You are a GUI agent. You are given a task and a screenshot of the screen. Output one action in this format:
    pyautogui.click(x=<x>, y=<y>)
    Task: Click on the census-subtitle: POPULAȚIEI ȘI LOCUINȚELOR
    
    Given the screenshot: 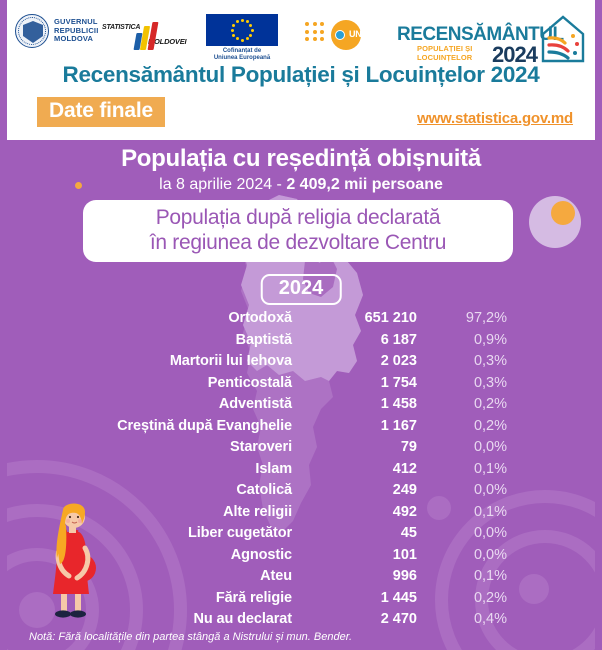 What is the action you would take?
    pyautogui.click(x=445, y=53)
    